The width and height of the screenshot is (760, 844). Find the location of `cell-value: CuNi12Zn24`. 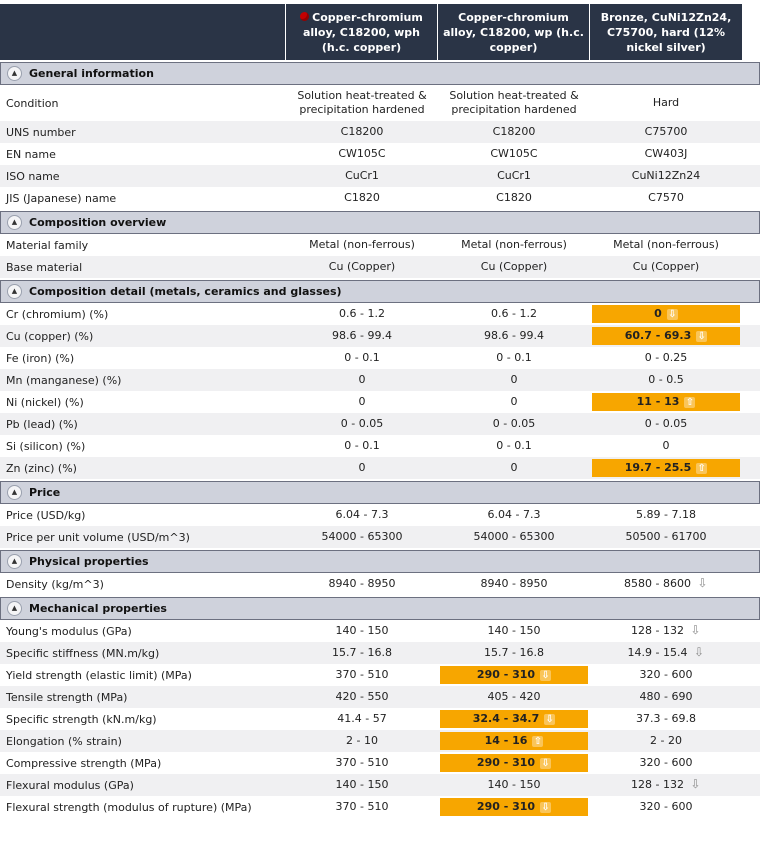

cell-value: CuNi12Zn24 is located at coordinates (666, 176).